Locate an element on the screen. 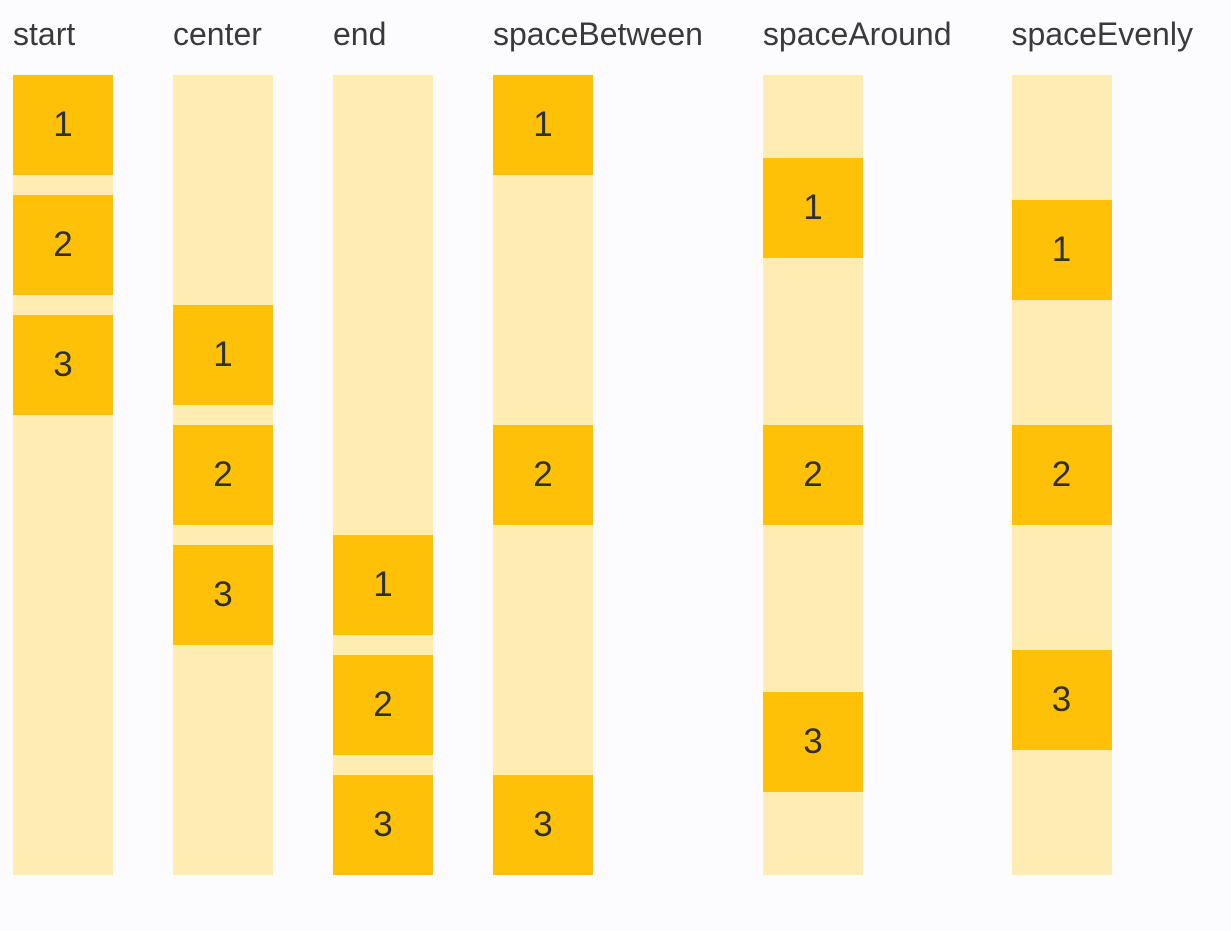  flex-track-spaceAround: 1 2 3 is located at coordinates (812, 475).